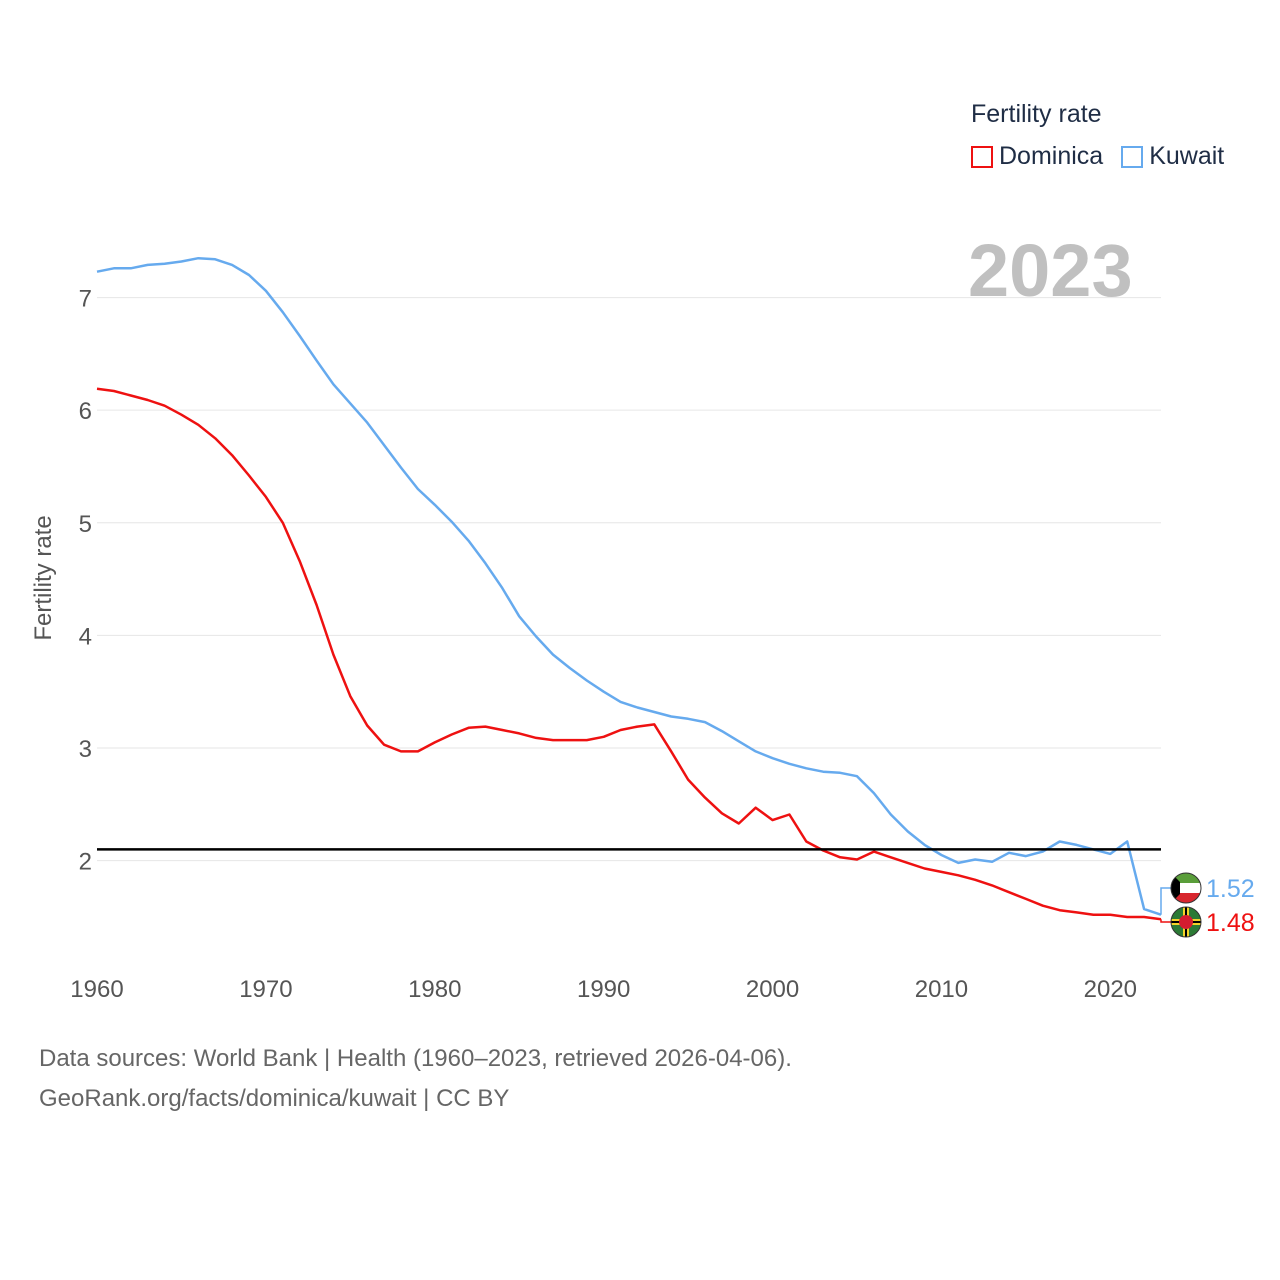  What do you see at coordinates (85, 299) in the screenshot?
I see `y-tick-label: 7` at bounding box center [85, 299].